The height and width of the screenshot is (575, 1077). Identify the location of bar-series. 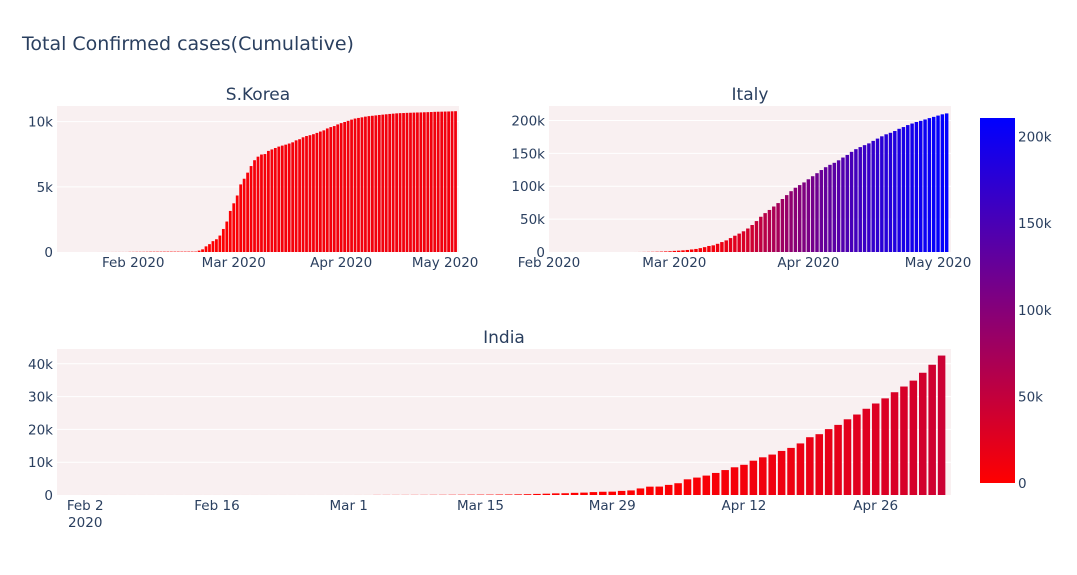
(791, 182).